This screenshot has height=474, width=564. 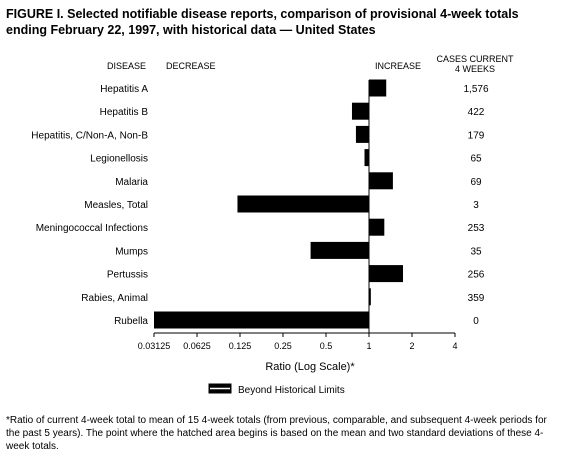 What do you see at coordinates (283, 346) in the screenshot?
I see `x-tick-label: 0.25` at bounding box center [283, 346].